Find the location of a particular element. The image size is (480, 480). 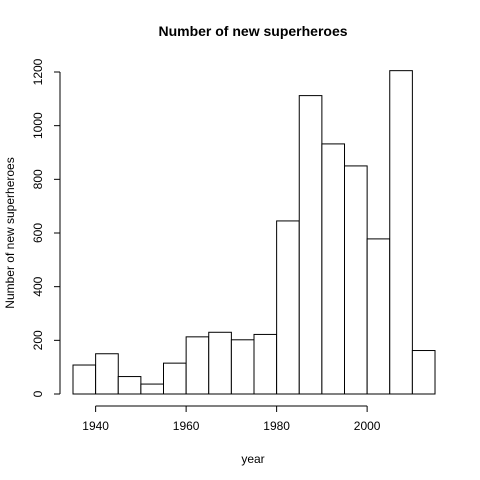

y-tick-label: 800 is located at coordinates (38, 179).